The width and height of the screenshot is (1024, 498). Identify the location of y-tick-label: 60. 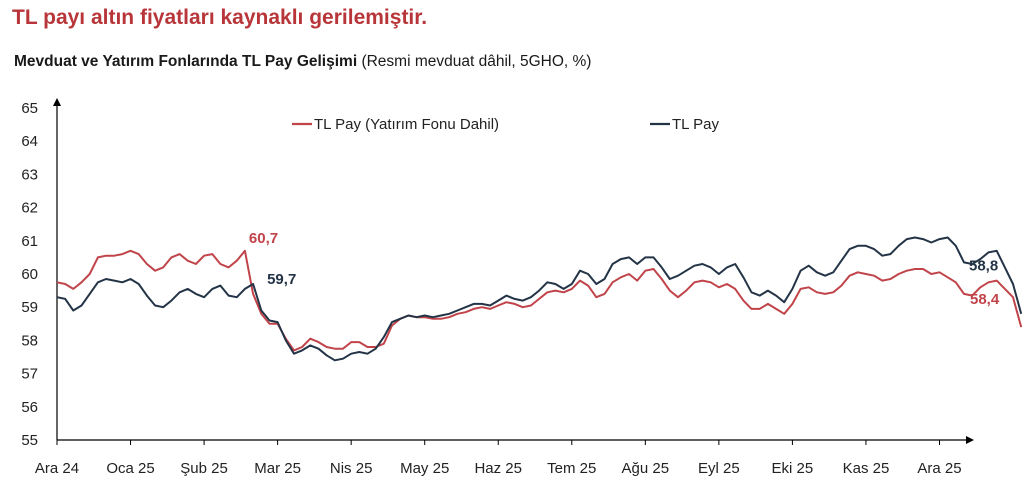
(29, 274).